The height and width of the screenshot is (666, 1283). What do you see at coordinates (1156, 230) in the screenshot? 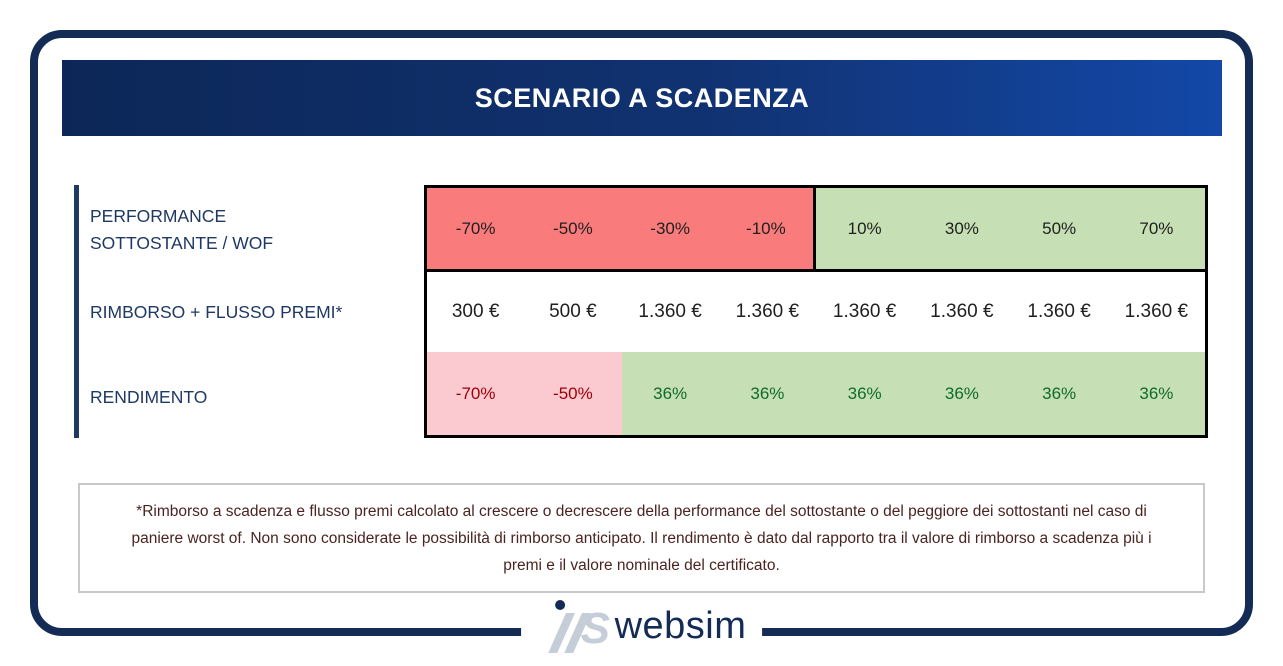
I see `table-cell: 70%` at bounding box center [1156, 230].